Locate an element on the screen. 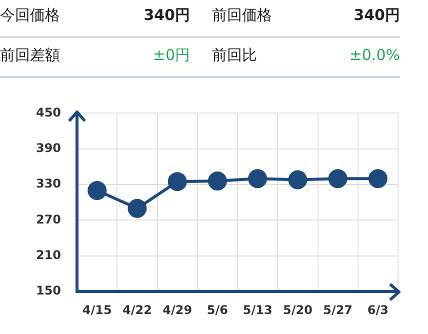  y-tick-label: 150 is located at coordinates (49, 291).